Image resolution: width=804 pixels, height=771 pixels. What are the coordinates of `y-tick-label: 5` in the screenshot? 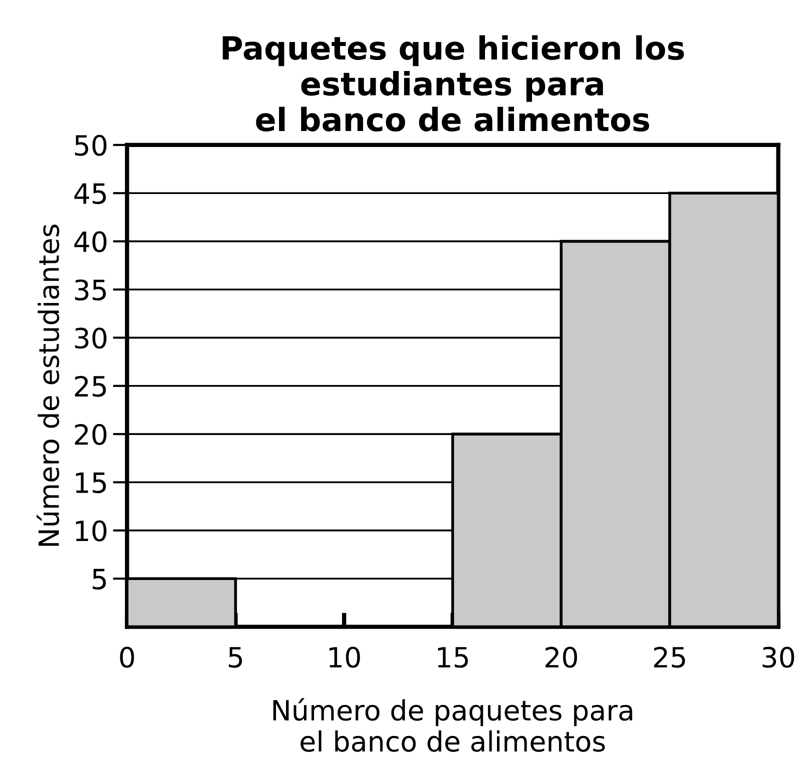 It's located at (99, 579).